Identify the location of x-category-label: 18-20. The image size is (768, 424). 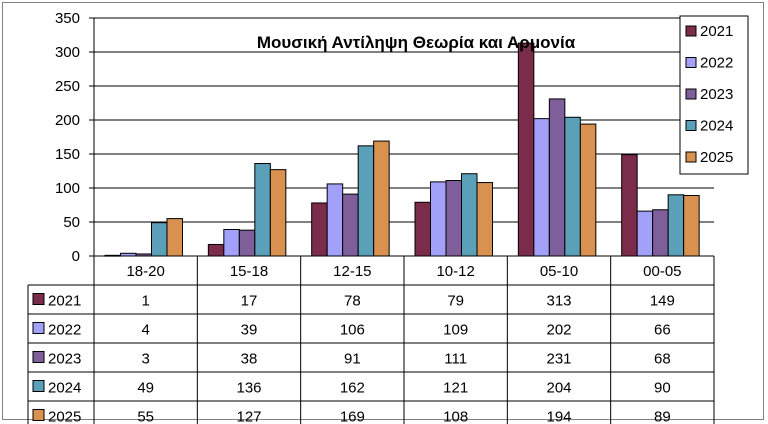
(145, 271).